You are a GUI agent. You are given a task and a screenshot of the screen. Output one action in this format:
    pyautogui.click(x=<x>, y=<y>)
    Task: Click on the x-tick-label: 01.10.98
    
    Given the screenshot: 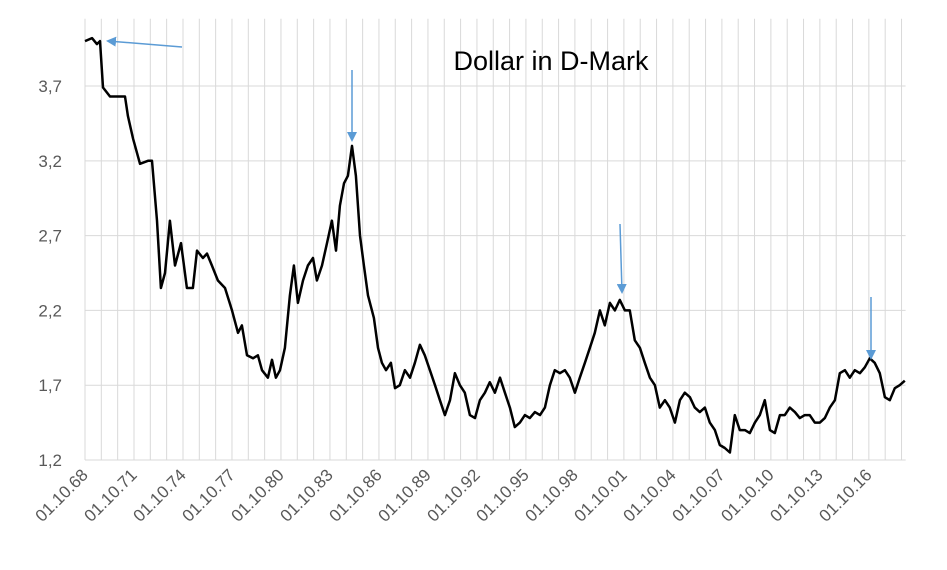 What is the action you would take?
    pyautogui.click(x=552, y=495)
    